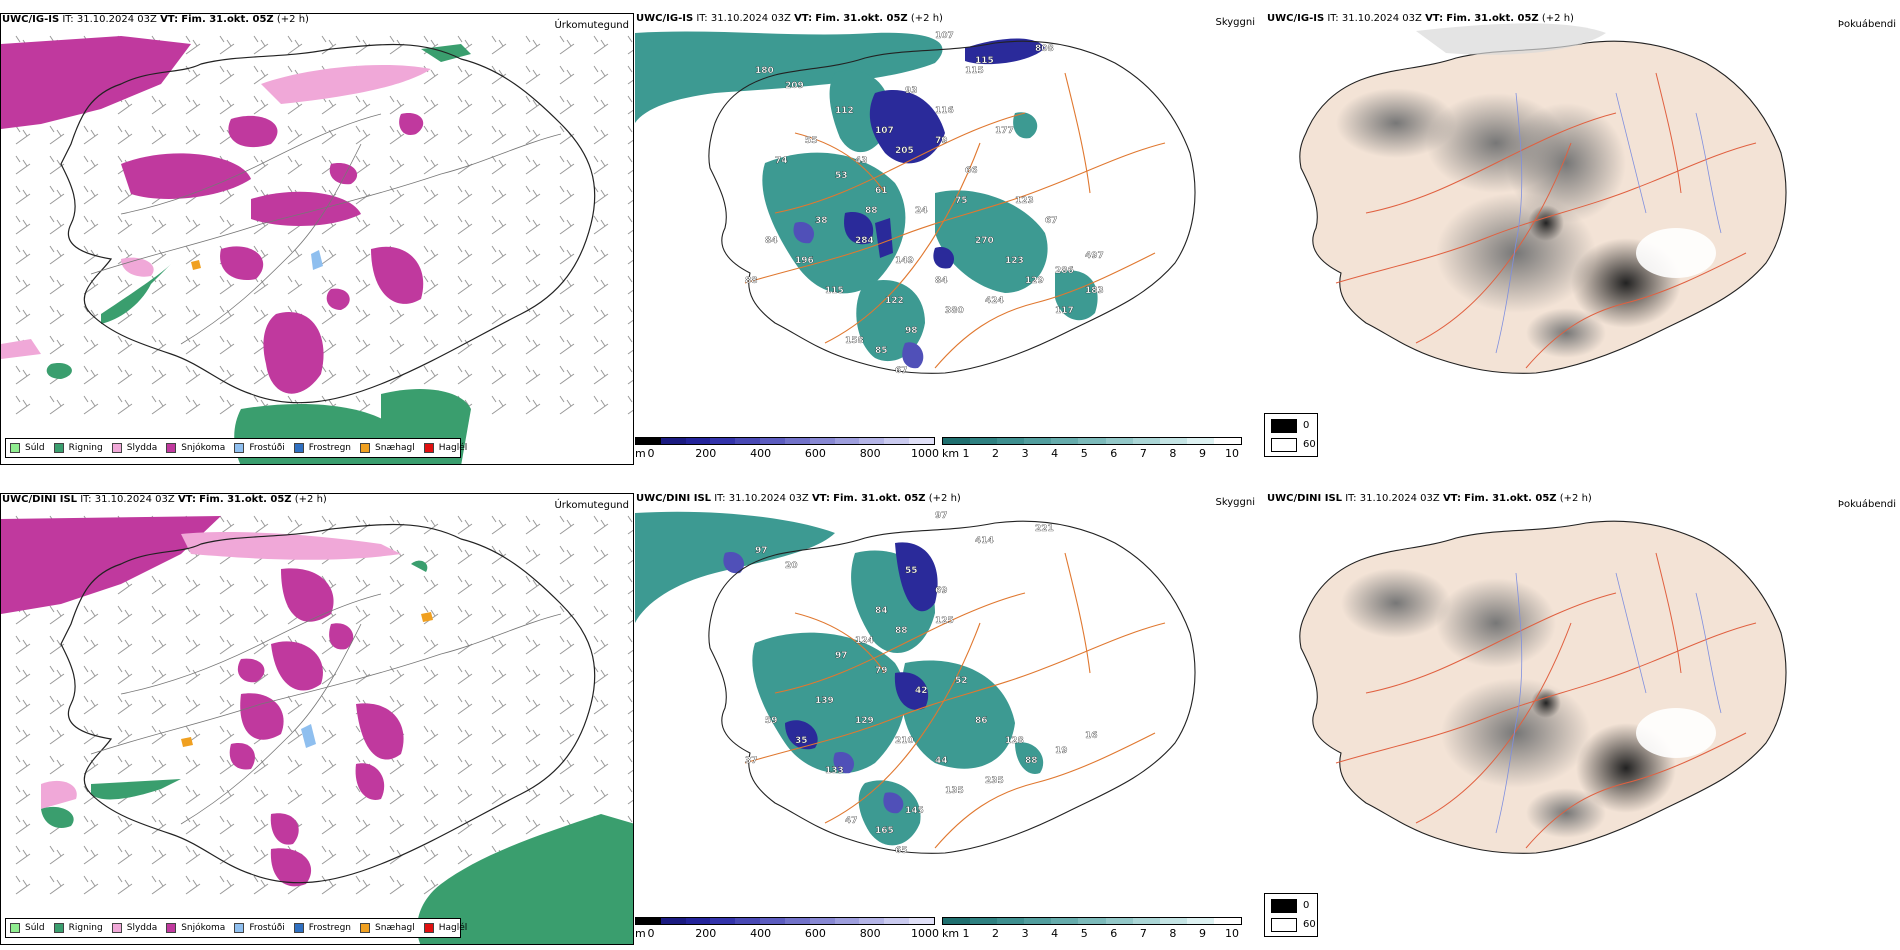 Image resolution: width=1900 pixels, height=950 pixels. I want to click on colorbar-tick: 6, so click(1114, 933).